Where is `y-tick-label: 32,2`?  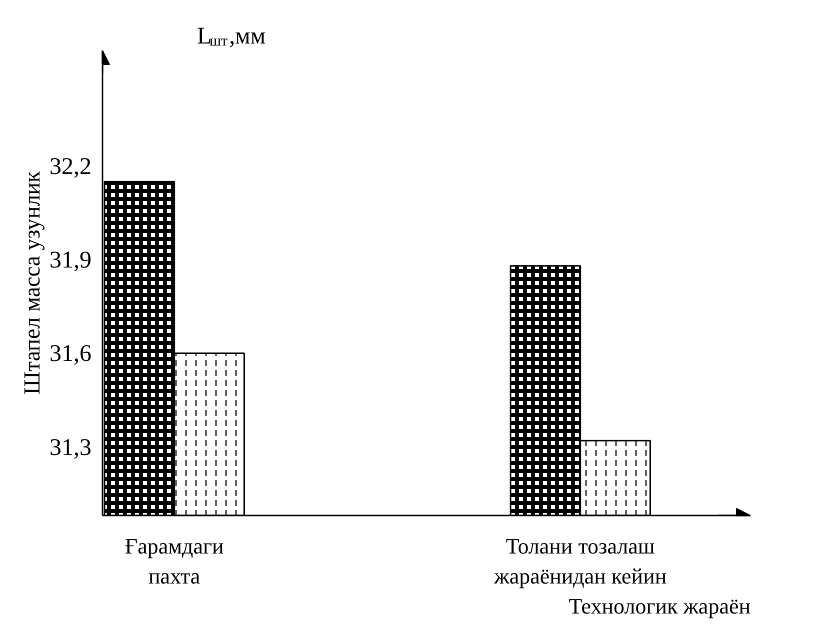
y-tick-label: 32,2 is located at coordinates (71, 167).